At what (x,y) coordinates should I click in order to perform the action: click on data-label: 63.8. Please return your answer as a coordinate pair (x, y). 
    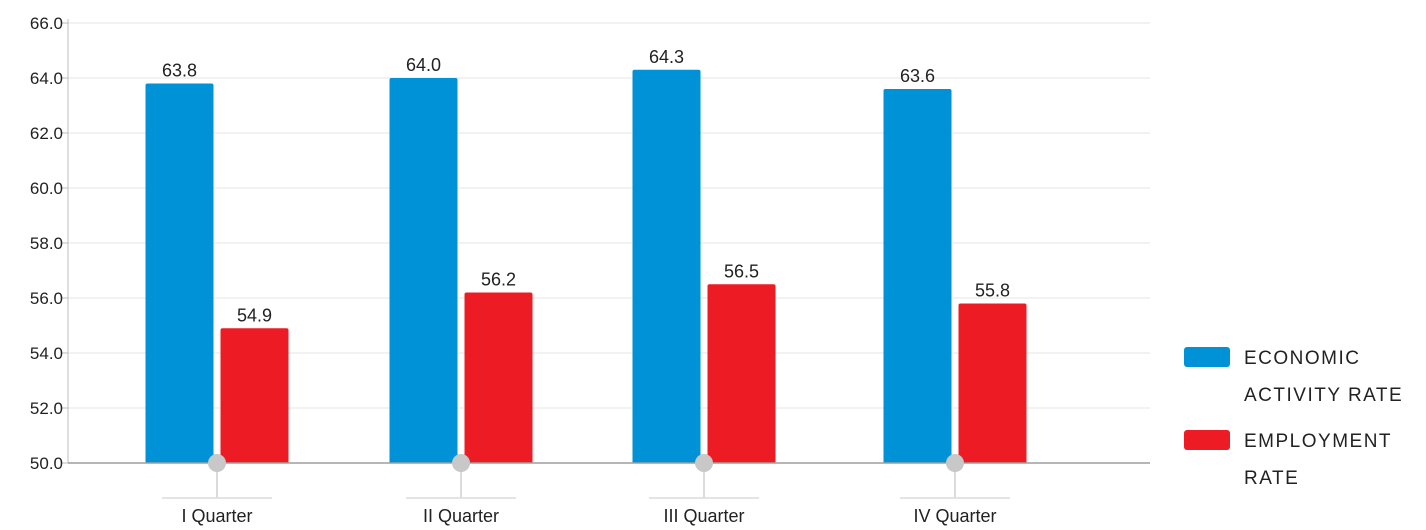
    Looking at the image, I should click on (179, 71).